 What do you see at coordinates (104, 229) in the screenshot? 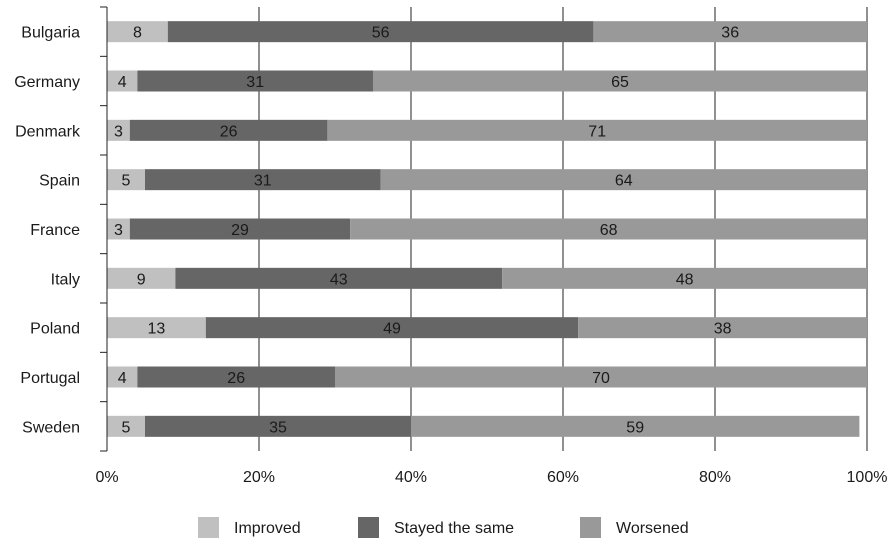
I see `axes` at bounding box center [104, 229].